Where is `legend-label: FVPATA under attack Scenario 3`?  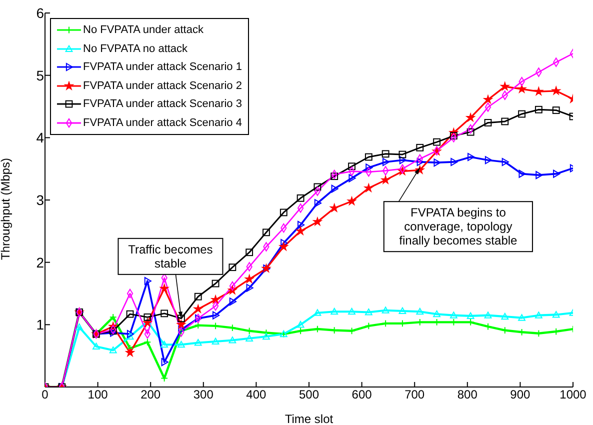 legend-label: FVPATA under attack Scenario 3 is located at coordinates (162, 104).